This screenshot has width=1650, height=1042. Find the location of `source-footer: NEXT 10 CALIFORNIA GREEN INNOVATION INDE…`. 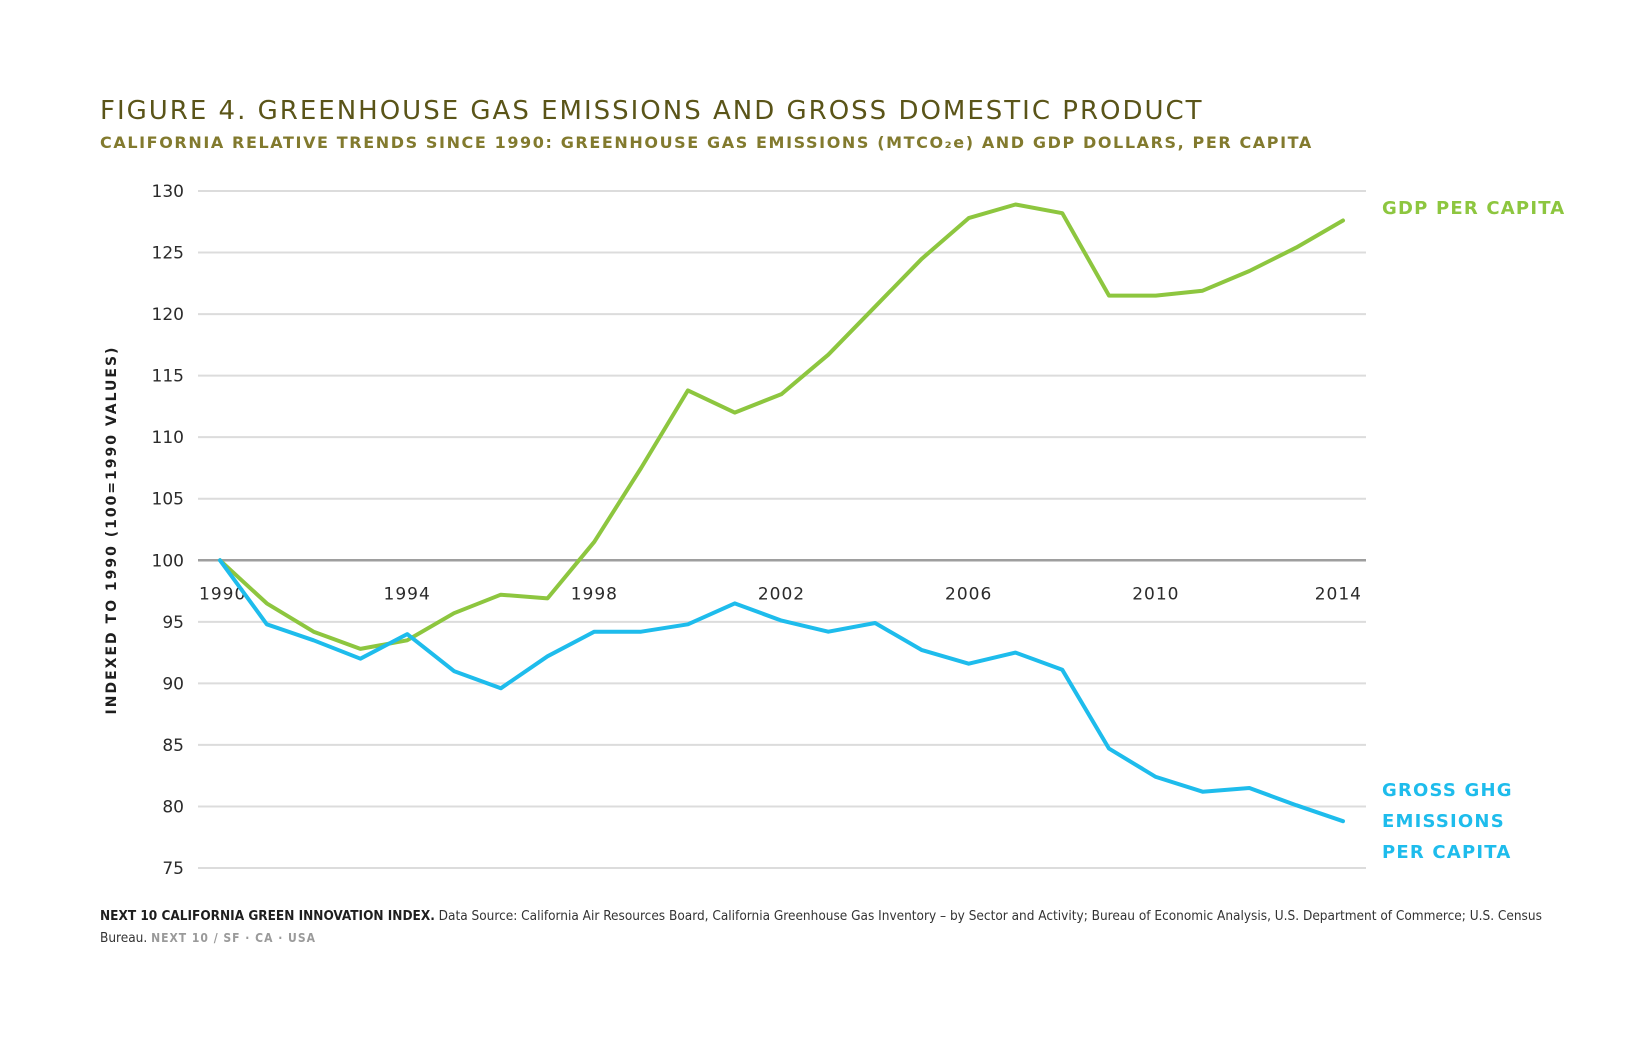

source-footer: NEXT 10 CALIFORNIA GREEN INNOVATION INDE… is located at coordinates (825, 927).